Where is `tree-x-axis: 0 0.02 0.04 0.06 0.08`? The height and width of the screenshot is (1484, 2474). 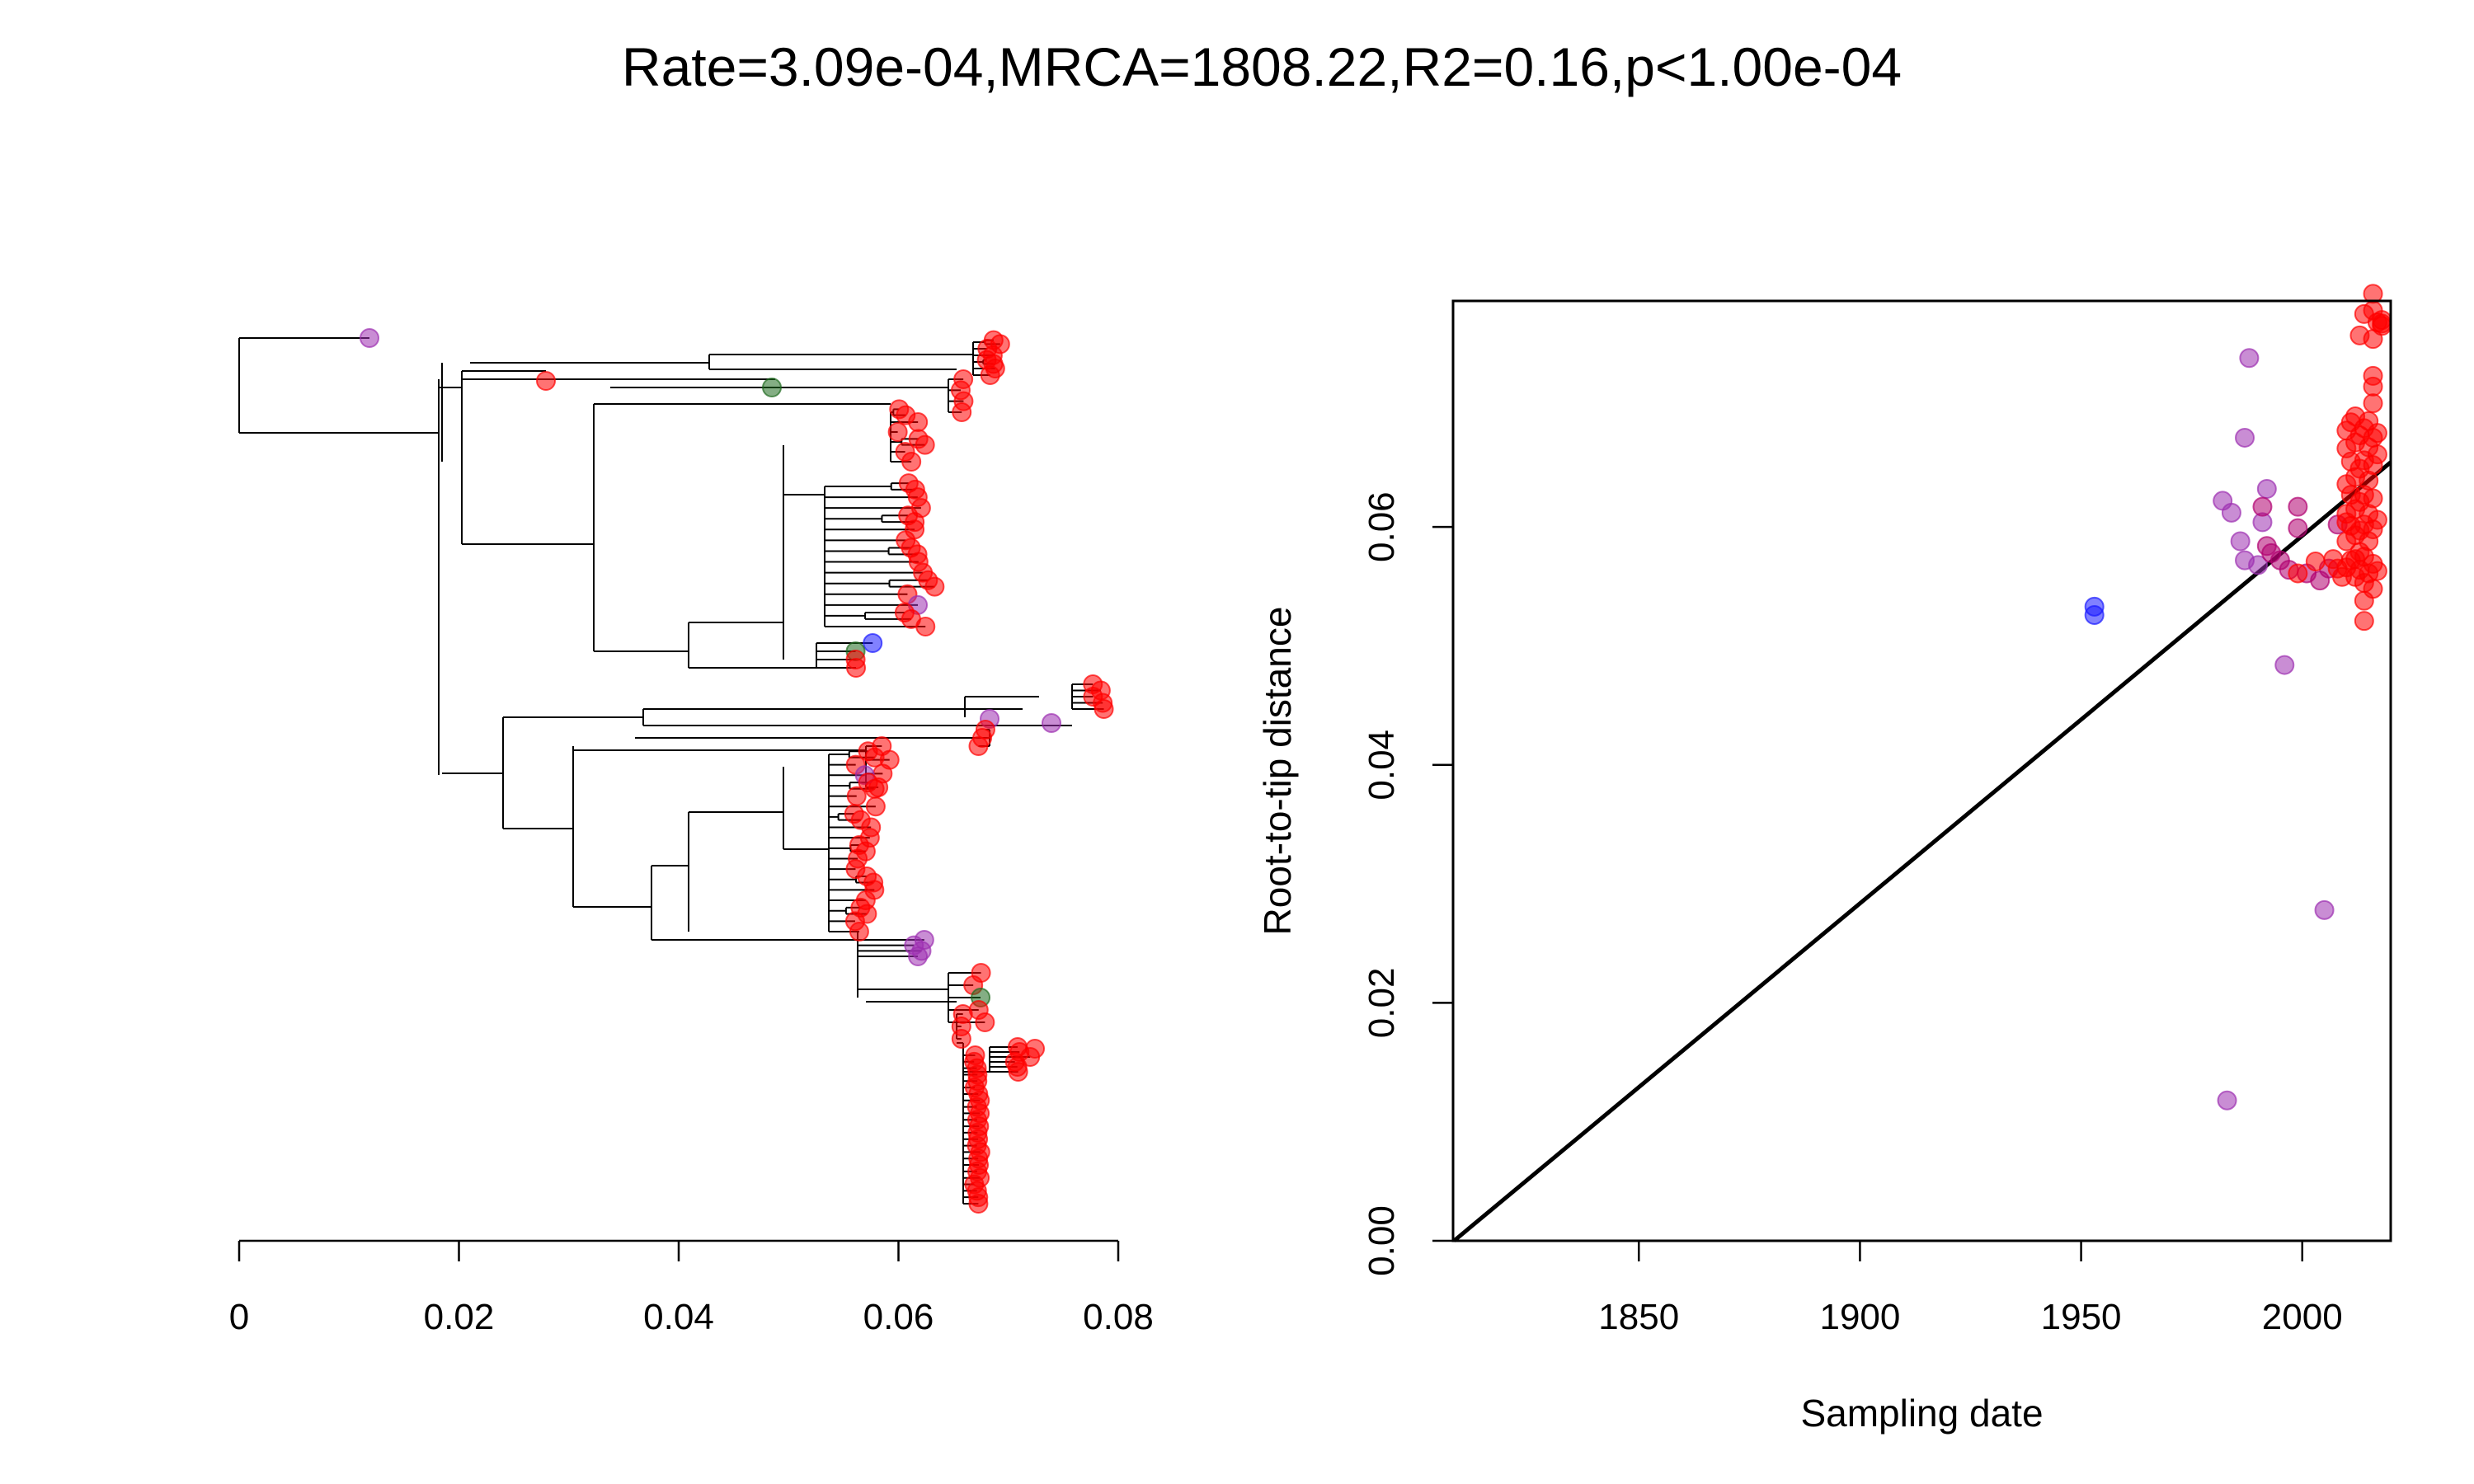
tree-x-axis: 0 0.02 0.04 0.06 0.08 is located at coordinates (691, 1288).